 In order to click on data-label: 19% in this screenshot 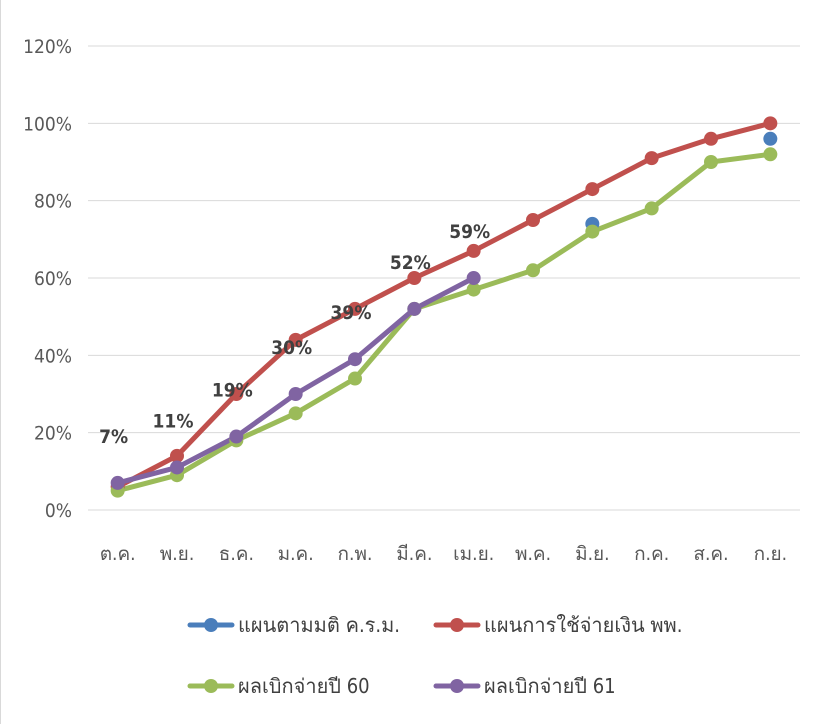, I will do `click(232, 391)`.